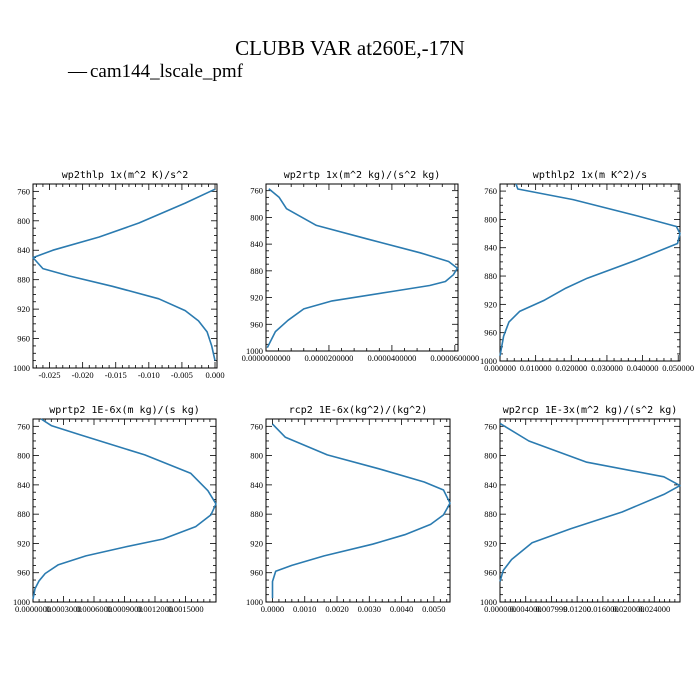 Image resolution: width=700 pixels, height=700 pixels. I want to click on x-tick-label: 0.0006000, so click(94, 609).